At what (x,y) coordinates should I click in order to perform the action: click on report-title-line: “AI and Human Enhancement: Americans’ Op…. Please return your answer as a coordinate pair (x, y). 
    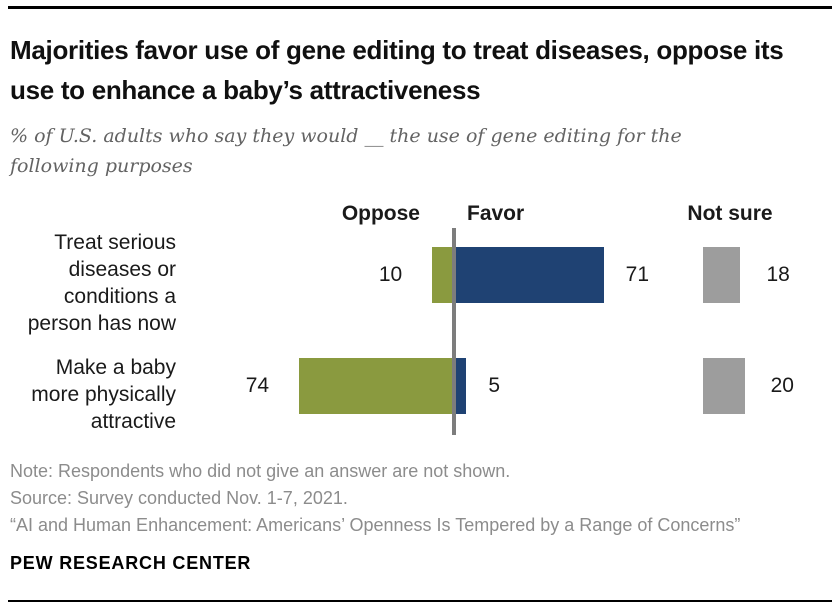
    Looking at the image, I should click on (375, 525).